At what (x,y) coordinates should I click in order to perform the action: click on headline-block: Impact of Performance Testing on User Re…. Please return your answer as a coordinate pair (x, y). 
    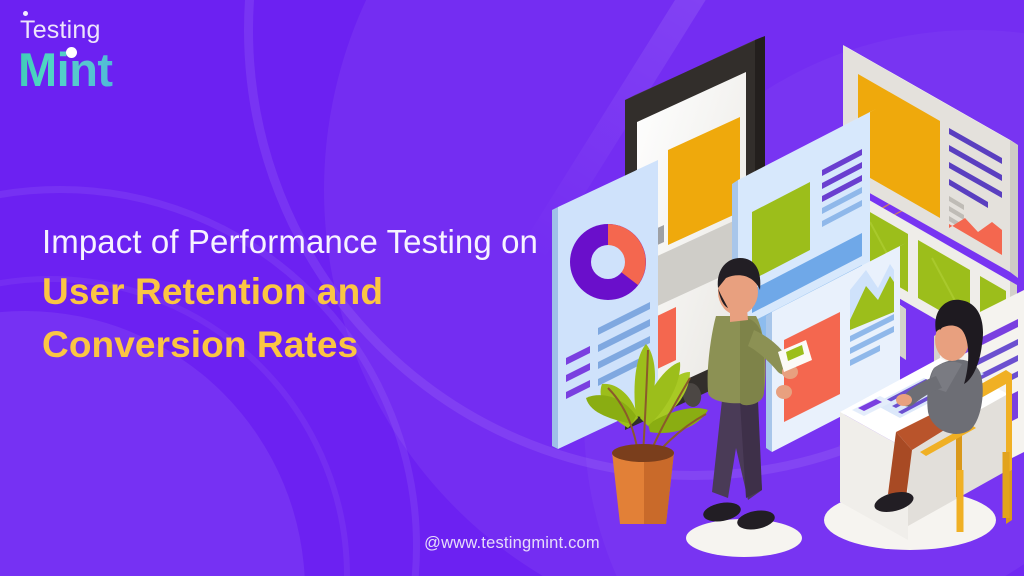
    Looking at the image, I should click on (290, 296).